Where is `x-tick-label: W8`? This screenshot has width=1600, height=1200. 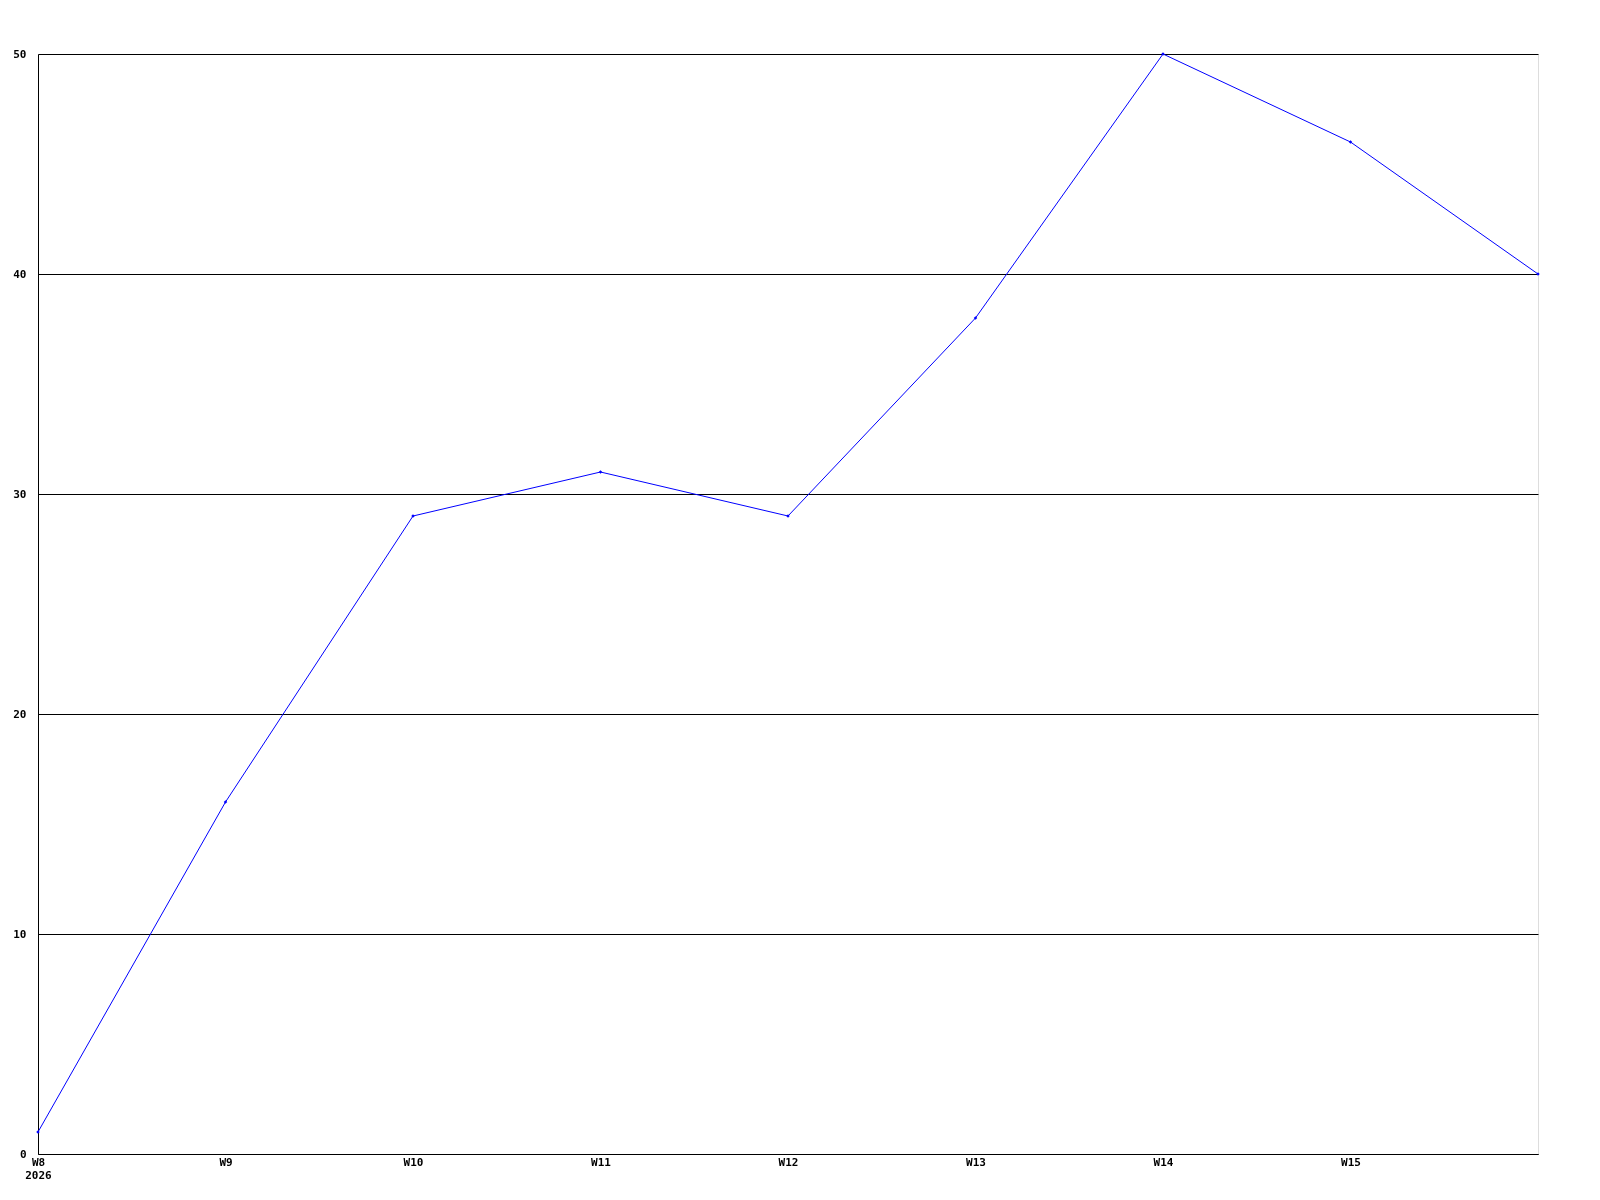 x-tick-label: W8 is located at coordinates (38, 1162).